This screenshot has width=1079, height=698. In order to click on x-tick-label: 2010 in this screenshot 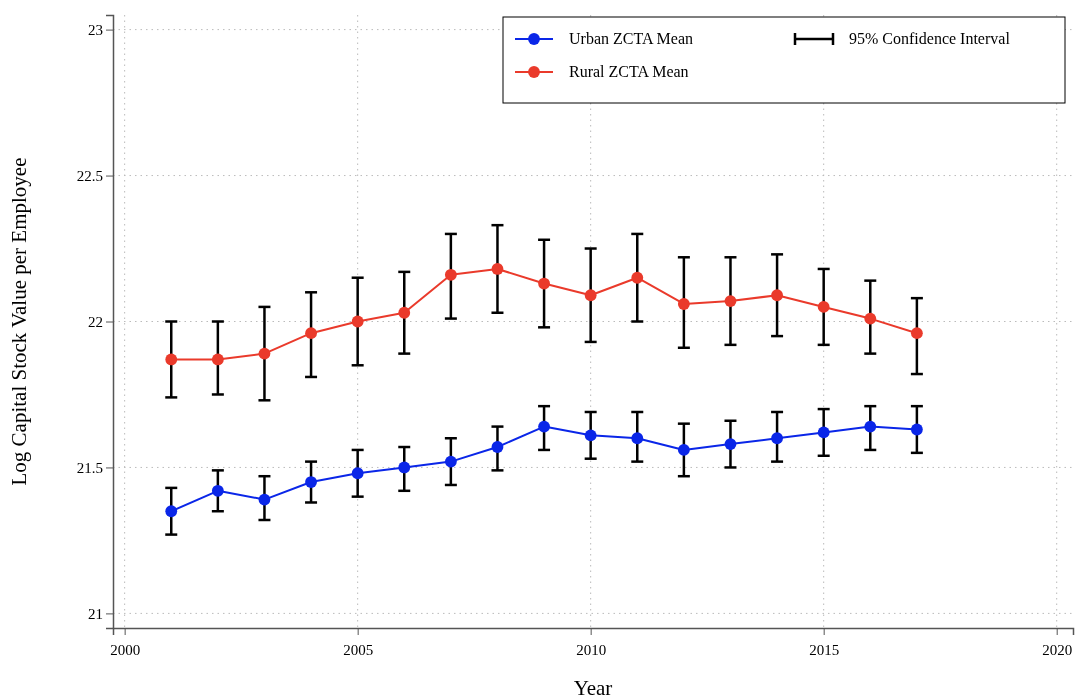, I will do `click(591, 649)`.